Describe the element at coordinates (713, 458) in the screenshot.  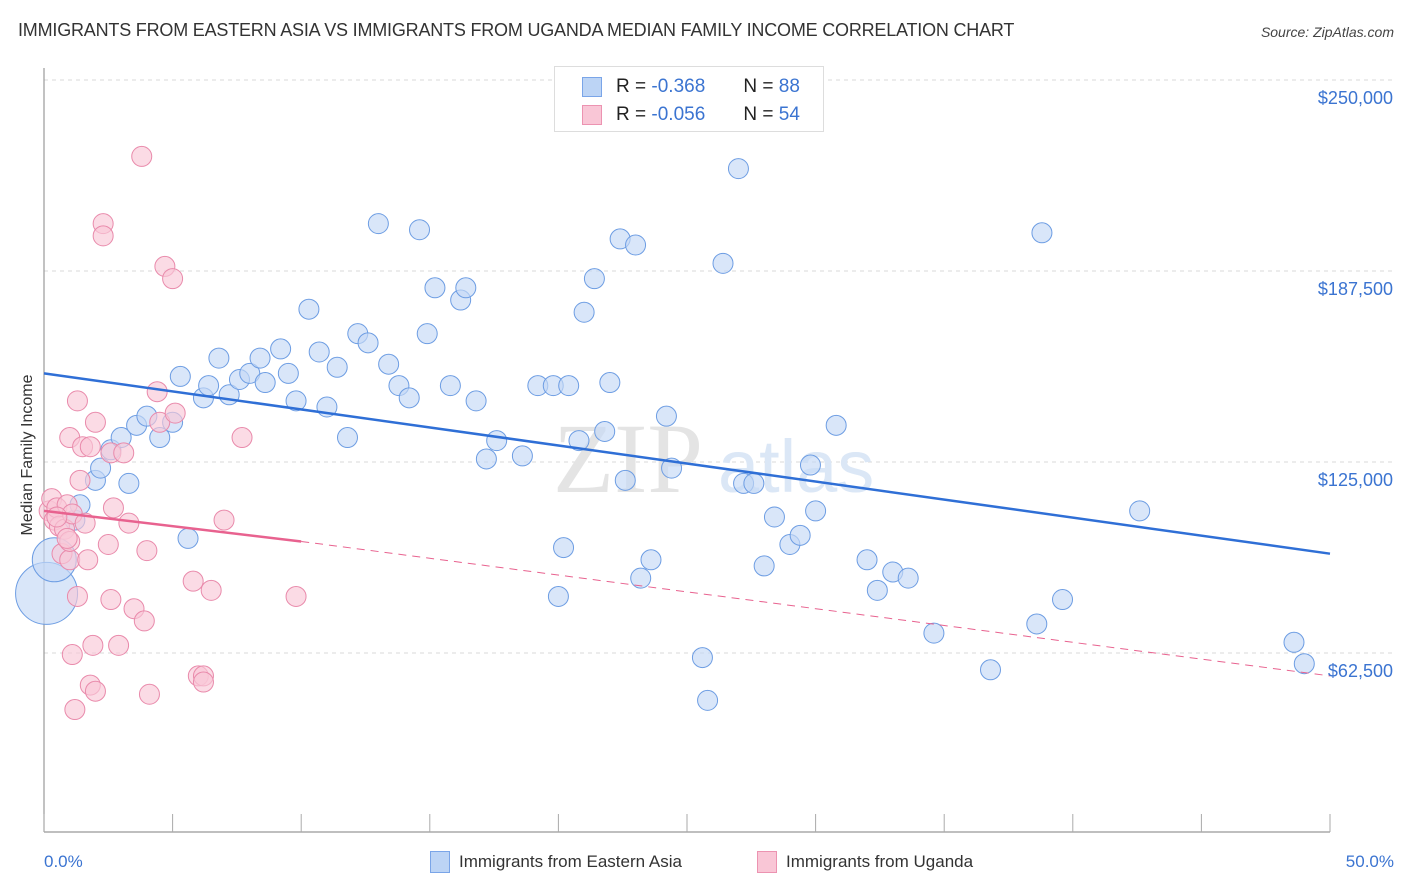
I see `watermark: ZIP atlas` at that location.